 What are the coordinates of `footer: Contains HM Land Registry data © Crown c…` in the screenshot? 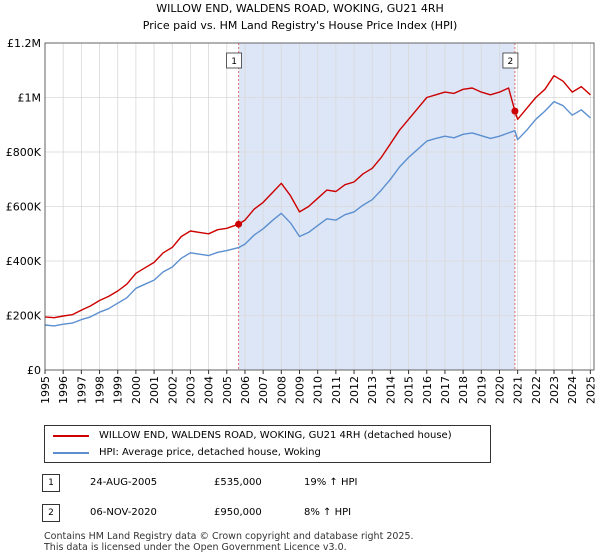 It's located at (229, 542).